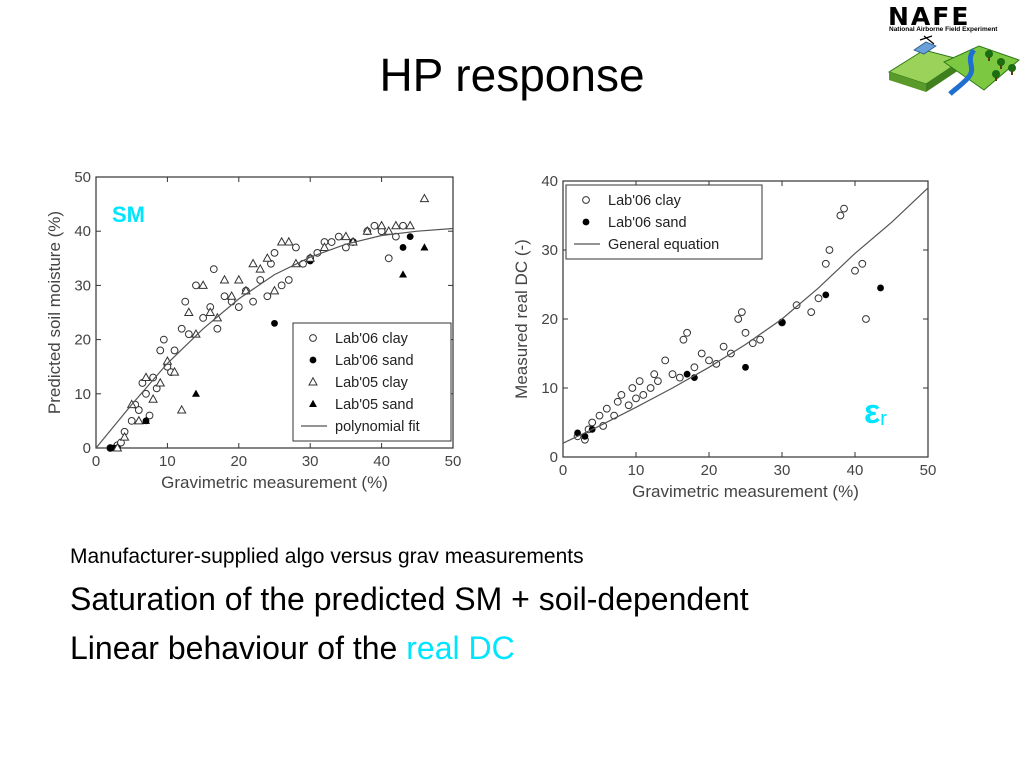 The width and height of the screenshot is (1024, 768). What do you see at coordinates (530, 648) in the screenshot?
I see `bullet-item: Linear behaviour of the real DC` at bounding box center [530, 648].